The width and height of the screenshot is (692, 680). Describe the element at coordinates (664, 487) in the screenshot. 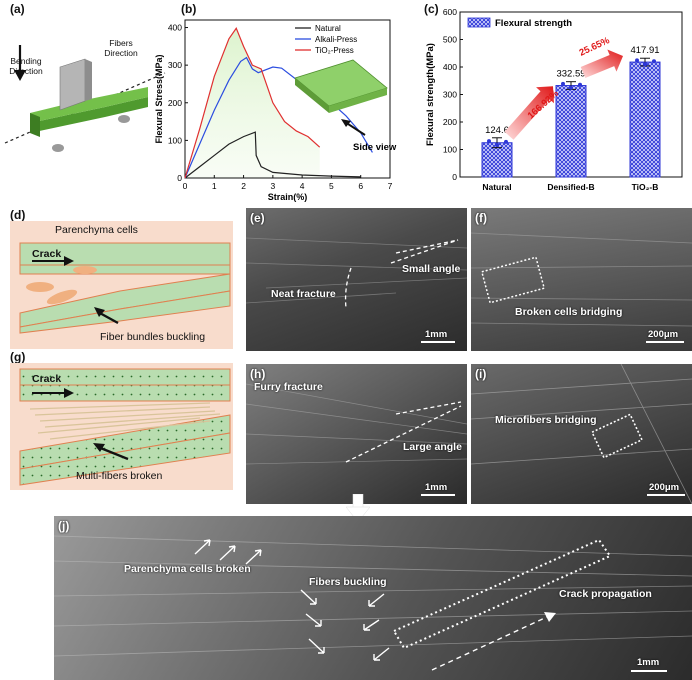

I see `scale-label-i: 200μm` at that location.